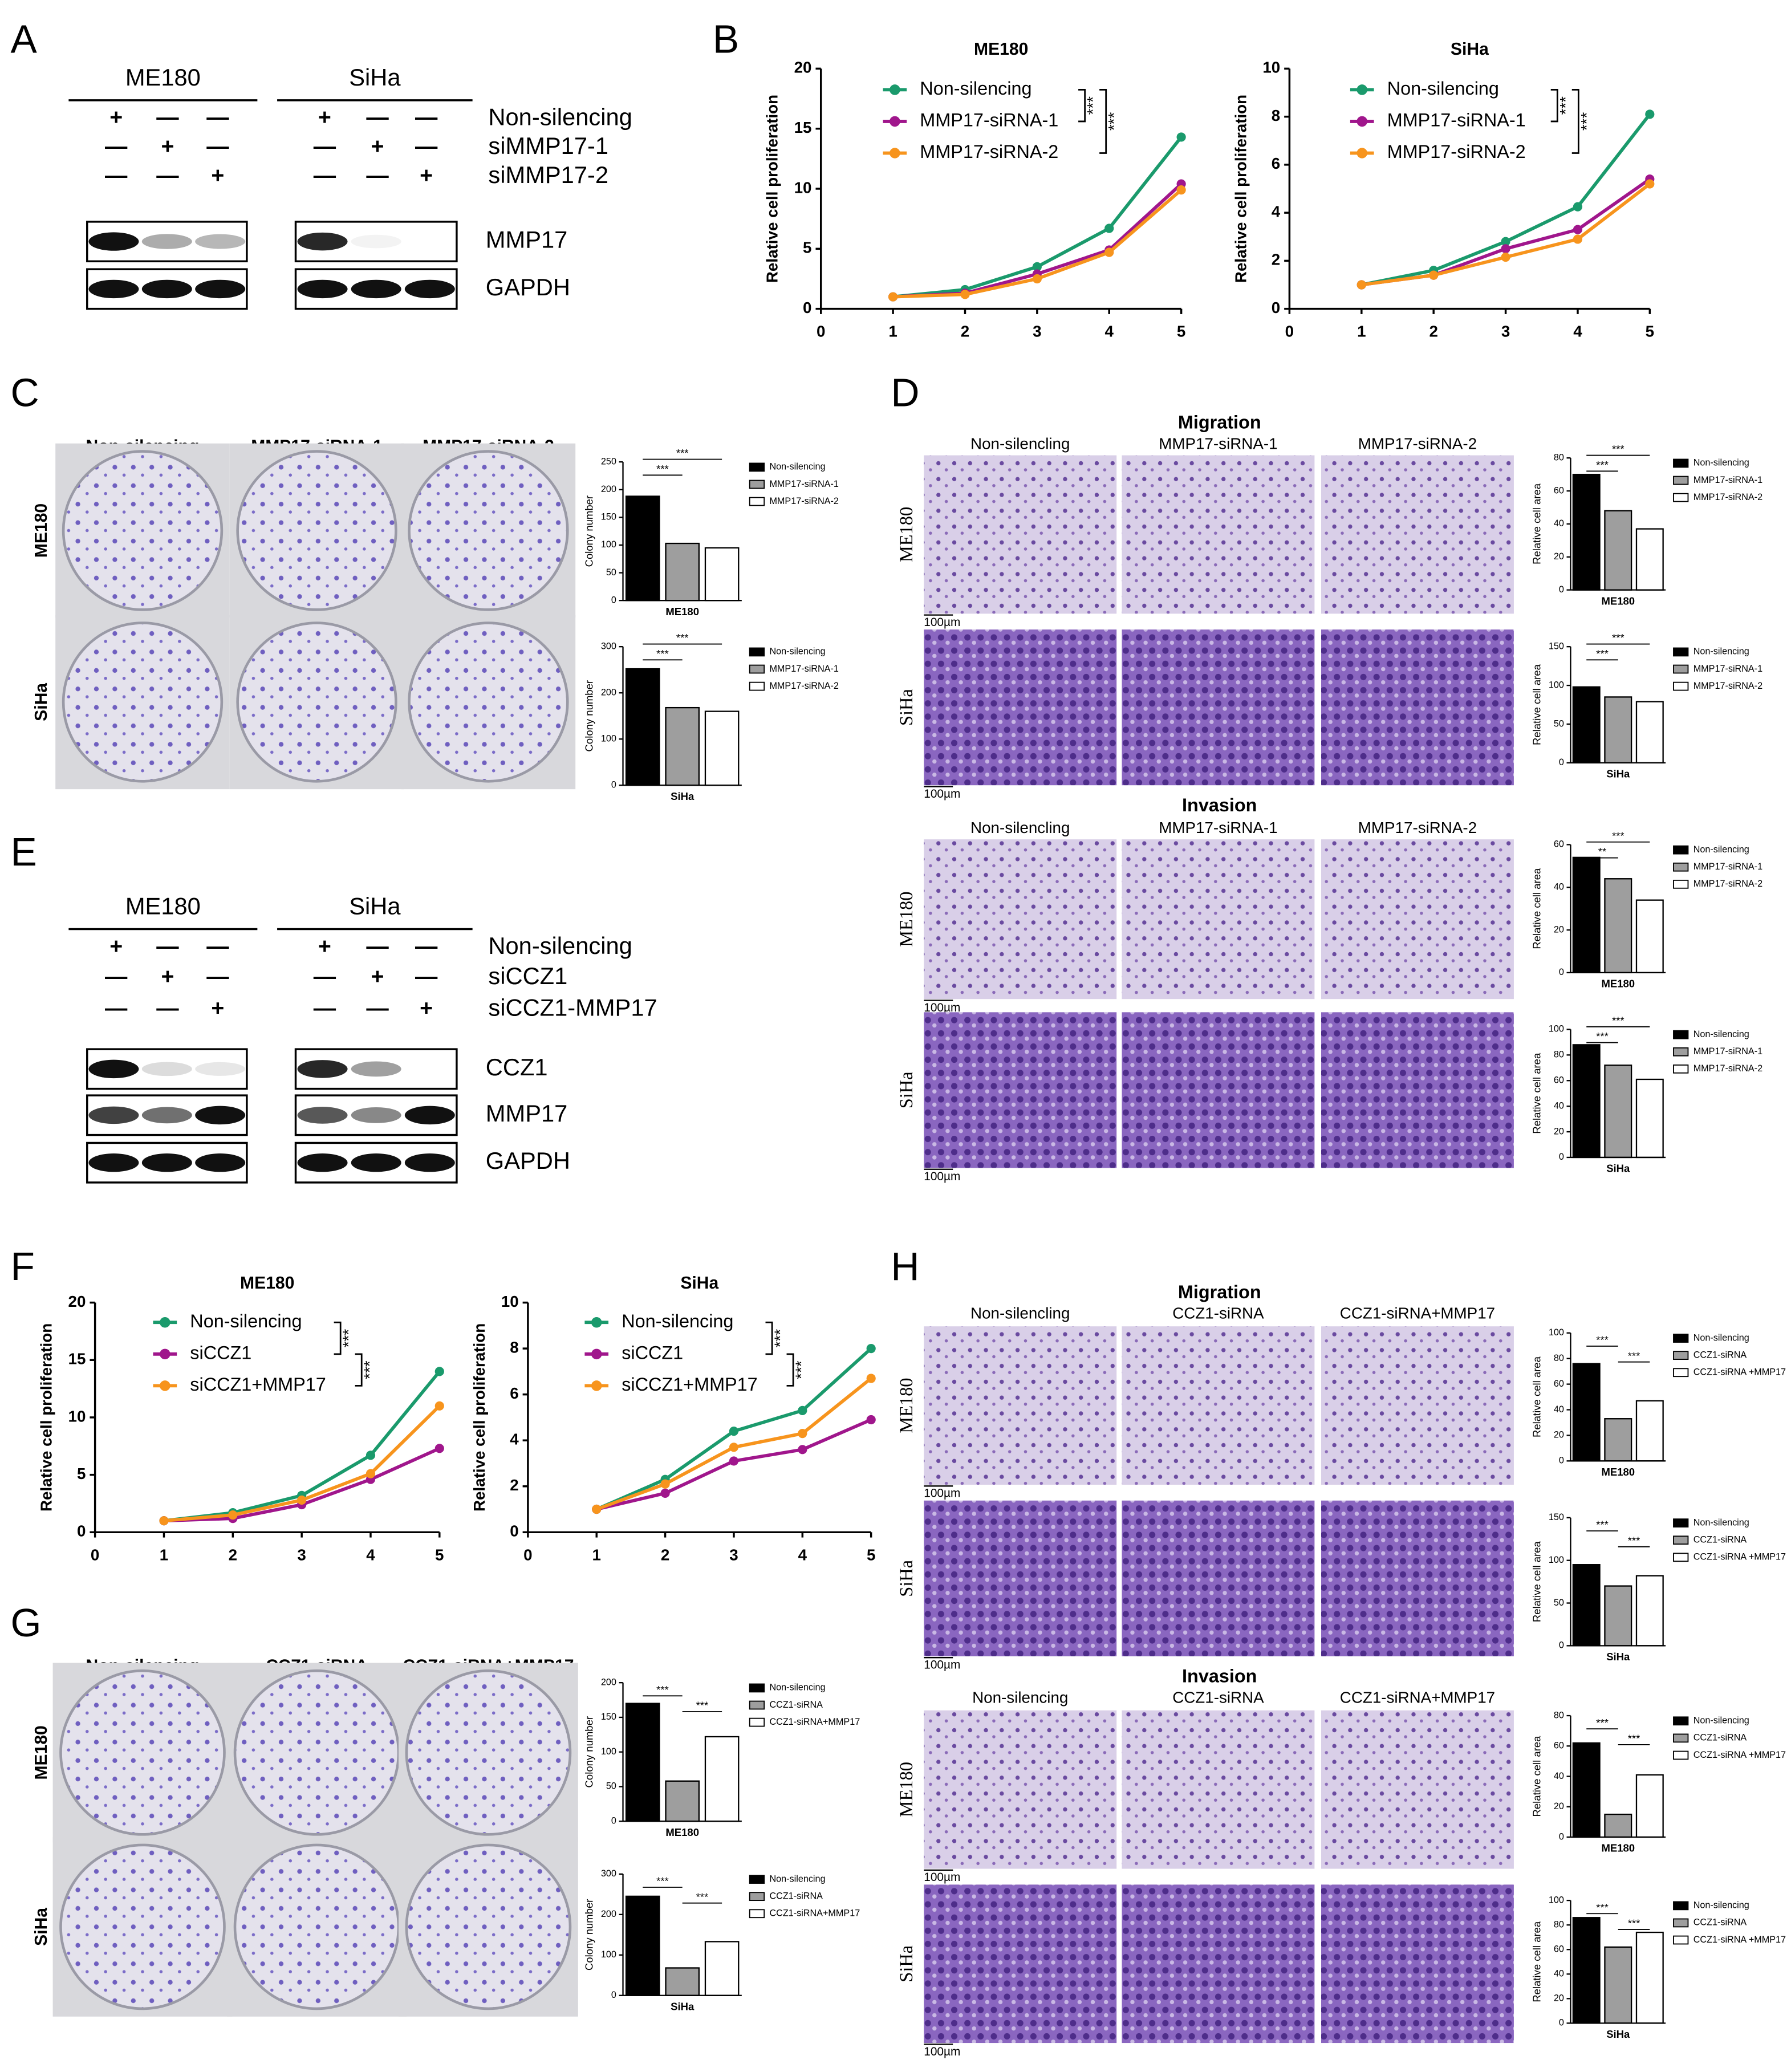 The width and height of the screenshot is (1791, 2072). Describe the element at coordinates (1559, 929) in the screenshot. I see `y-tick-label: 20` at that location.